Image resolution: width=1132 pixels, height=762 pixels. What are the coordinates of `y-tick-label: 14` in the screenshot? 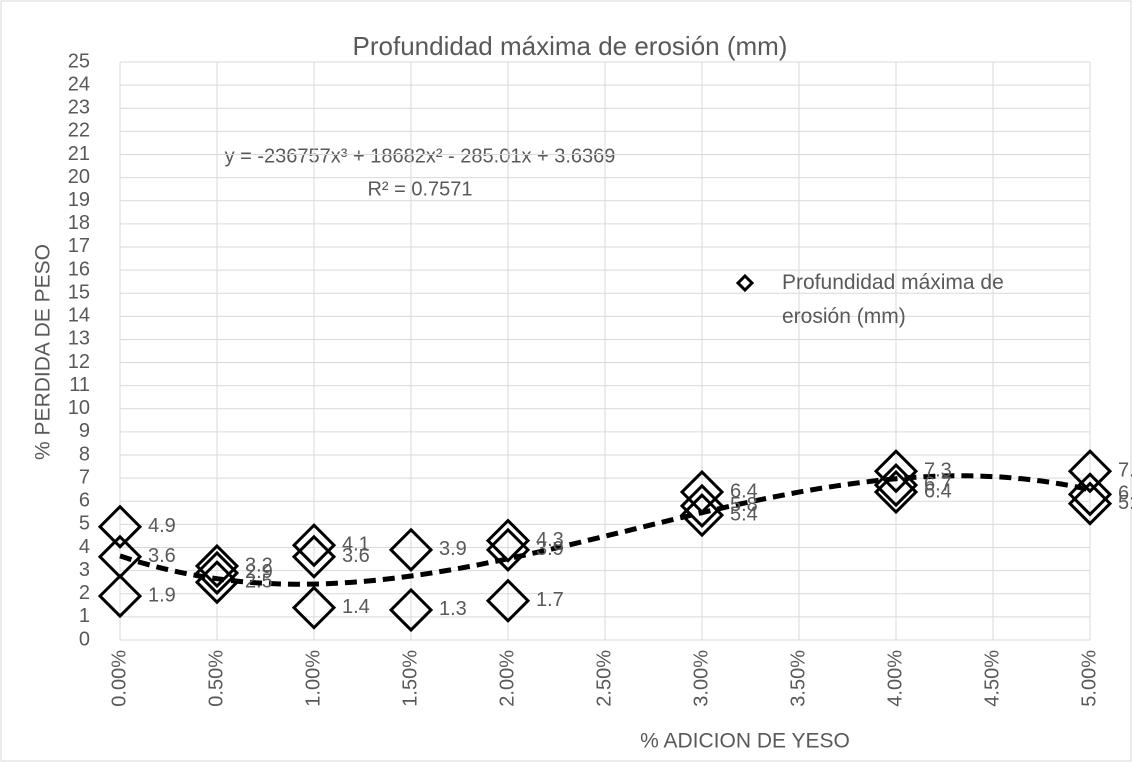 It's located at (79, 316).